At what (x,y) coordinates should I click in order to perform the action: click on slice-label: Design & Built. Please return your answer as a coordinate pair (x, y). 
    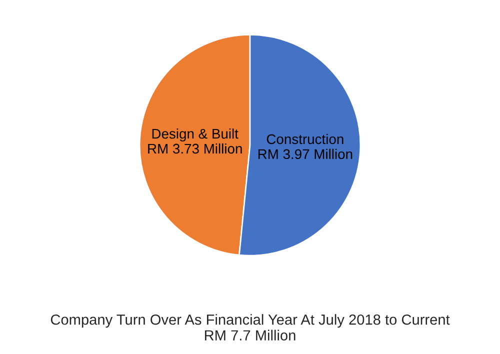
    Looking at the image, I should click on (195, 135).